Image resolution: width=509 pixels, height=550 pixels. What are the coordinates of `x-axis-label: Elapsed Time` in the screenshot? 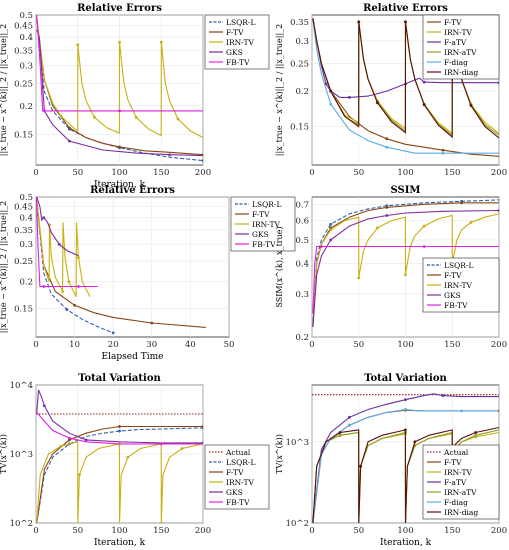 It's located at (133, 357).